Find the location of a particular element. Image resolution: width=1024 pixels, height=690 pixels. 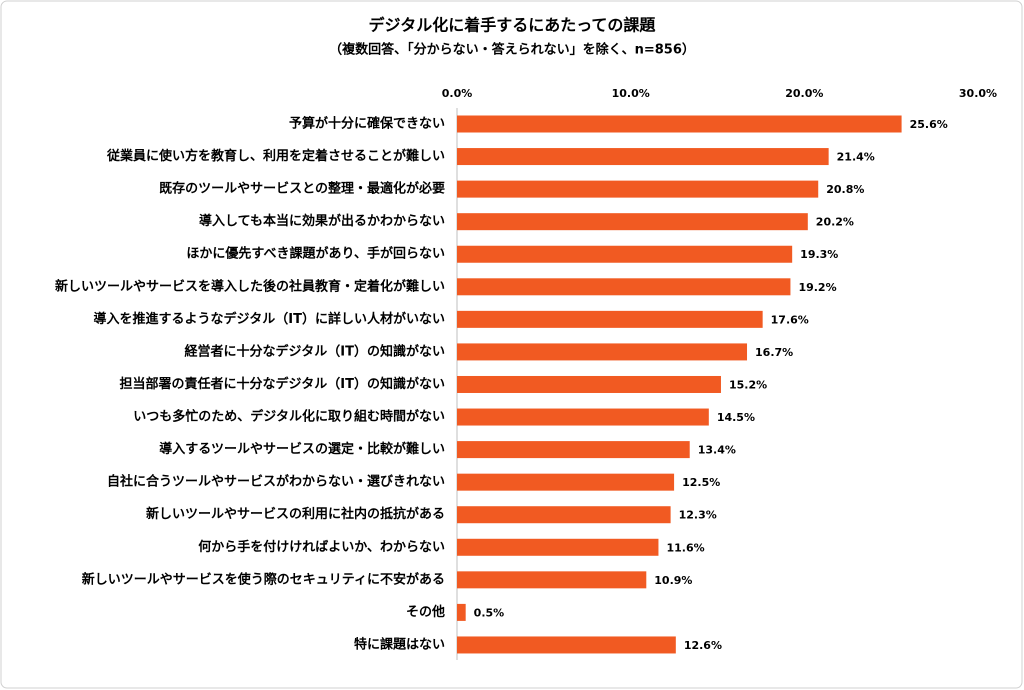

chart-subtitle: （複数回答、「分からない・答えられない」を除く、n=856） is located at coordinates (512, 50).